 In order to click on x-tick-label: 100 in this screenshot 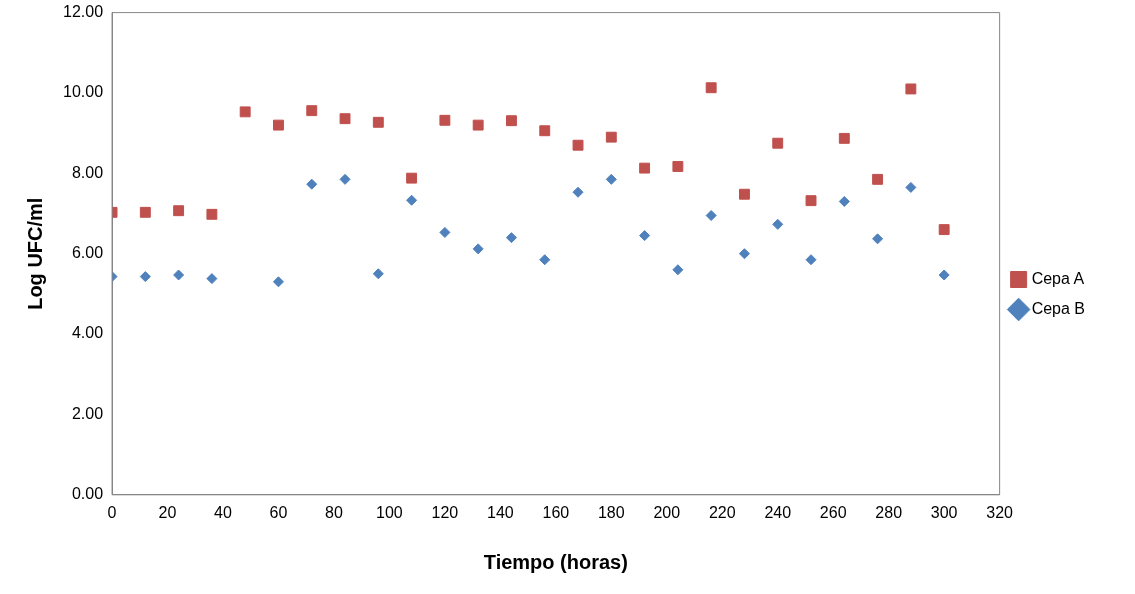, I will do `click(389, 512)`.